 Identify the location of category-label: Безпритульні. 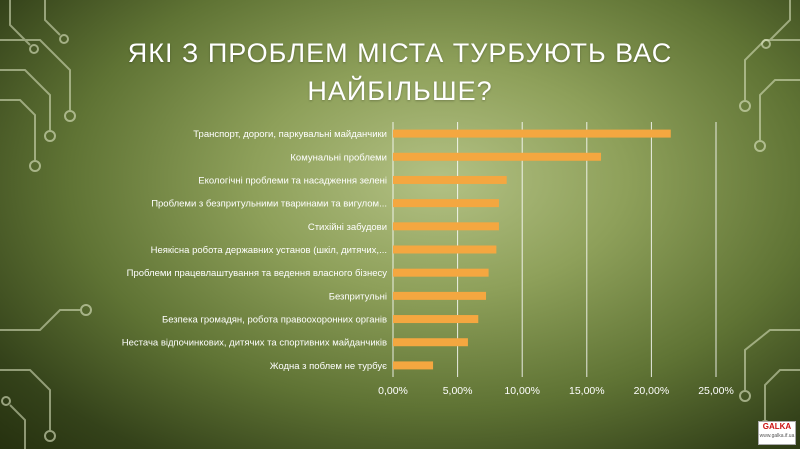
(358, 296).